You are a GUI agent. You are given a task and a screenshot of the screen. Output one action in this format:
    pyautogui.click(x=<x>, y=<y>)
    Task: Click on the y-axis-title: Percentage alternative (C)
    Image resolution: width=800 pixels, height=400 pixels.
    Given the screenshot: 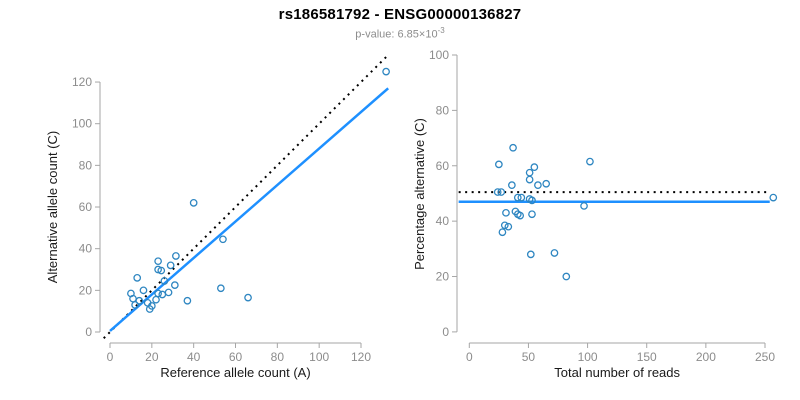 What is the action you would take?
    pyautogui.click(x=419, y=194)
    